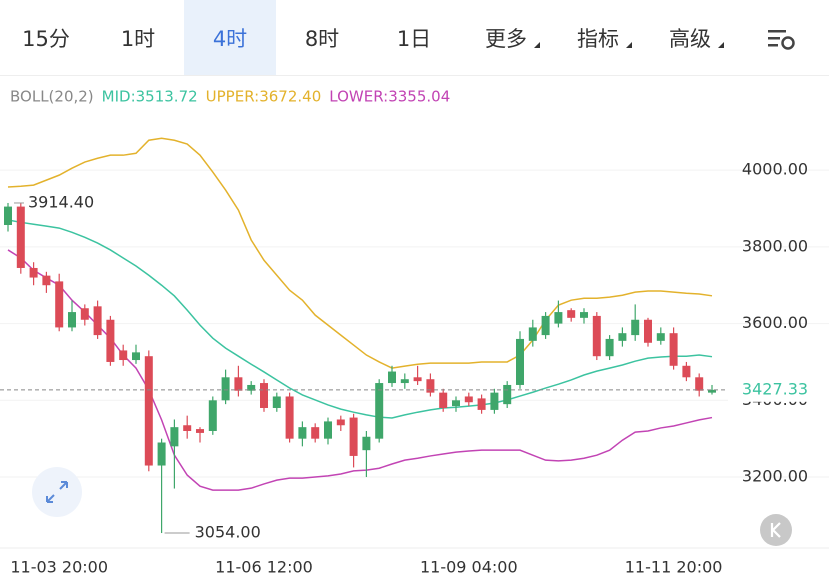 The height and width of the screenshot is (585, 829). I want to click on x-tick-label: 11-09 04:00, so click(469, 567).